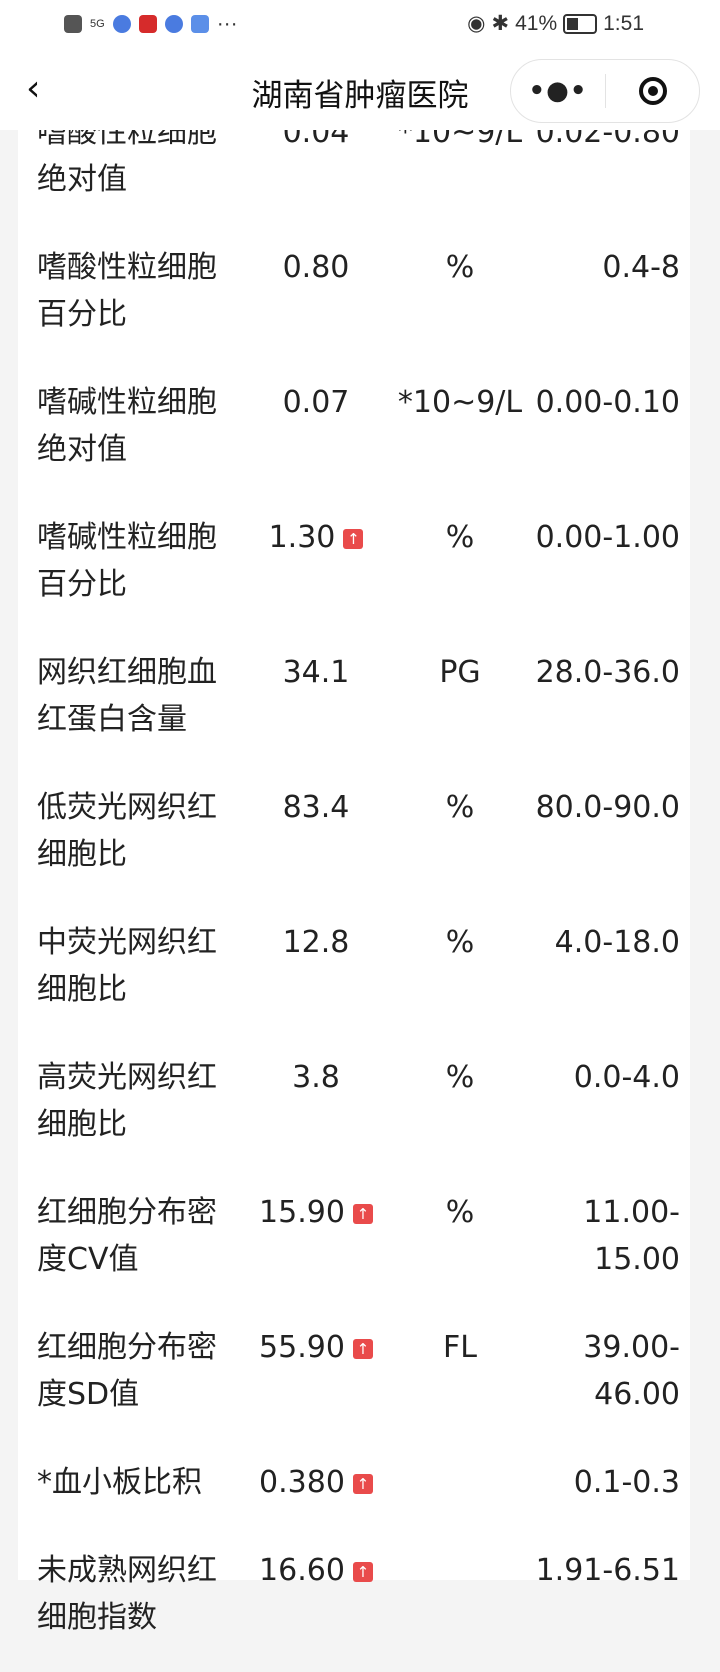  What do you see at coordinates (302, 1570) in the screenshot?
I see `test-value: 16.60` at bounding box center [302, 1570].